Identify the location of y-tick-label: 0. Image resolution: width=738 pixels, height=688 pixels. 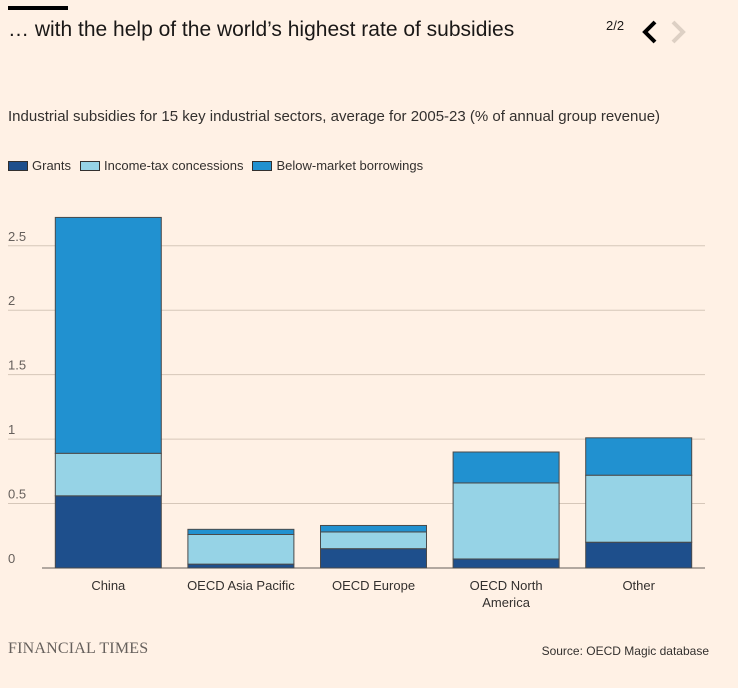
(11, 558).